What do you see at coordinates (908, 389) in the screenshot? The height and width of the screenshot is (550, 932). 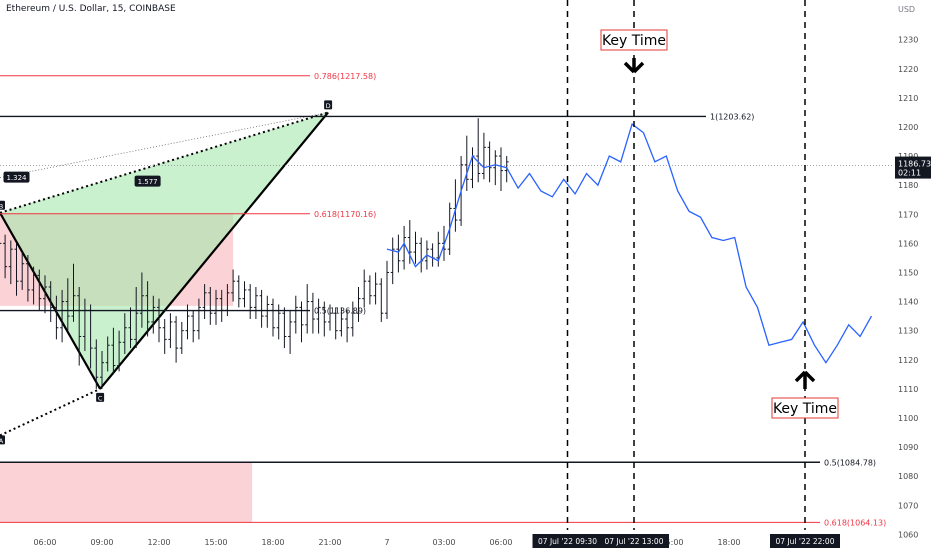 I see `y-tick-label: 1110` at bounding box center [908, 389].